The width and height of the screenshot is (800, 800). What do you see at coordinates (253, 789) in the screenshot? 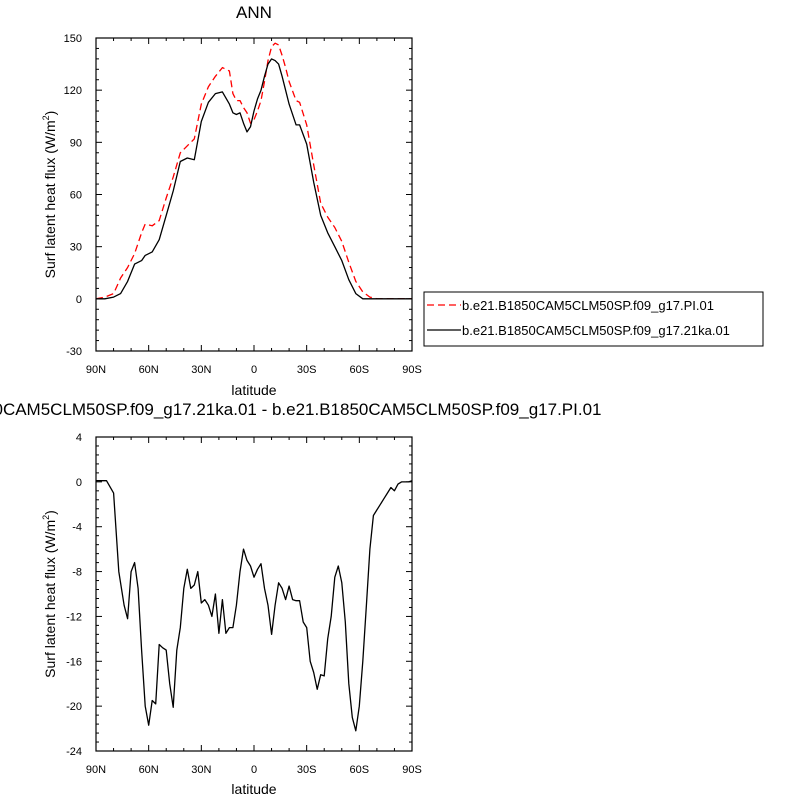
I see `bottom-panel-x-axis-label: latitude` at bounding box center [253, 789].